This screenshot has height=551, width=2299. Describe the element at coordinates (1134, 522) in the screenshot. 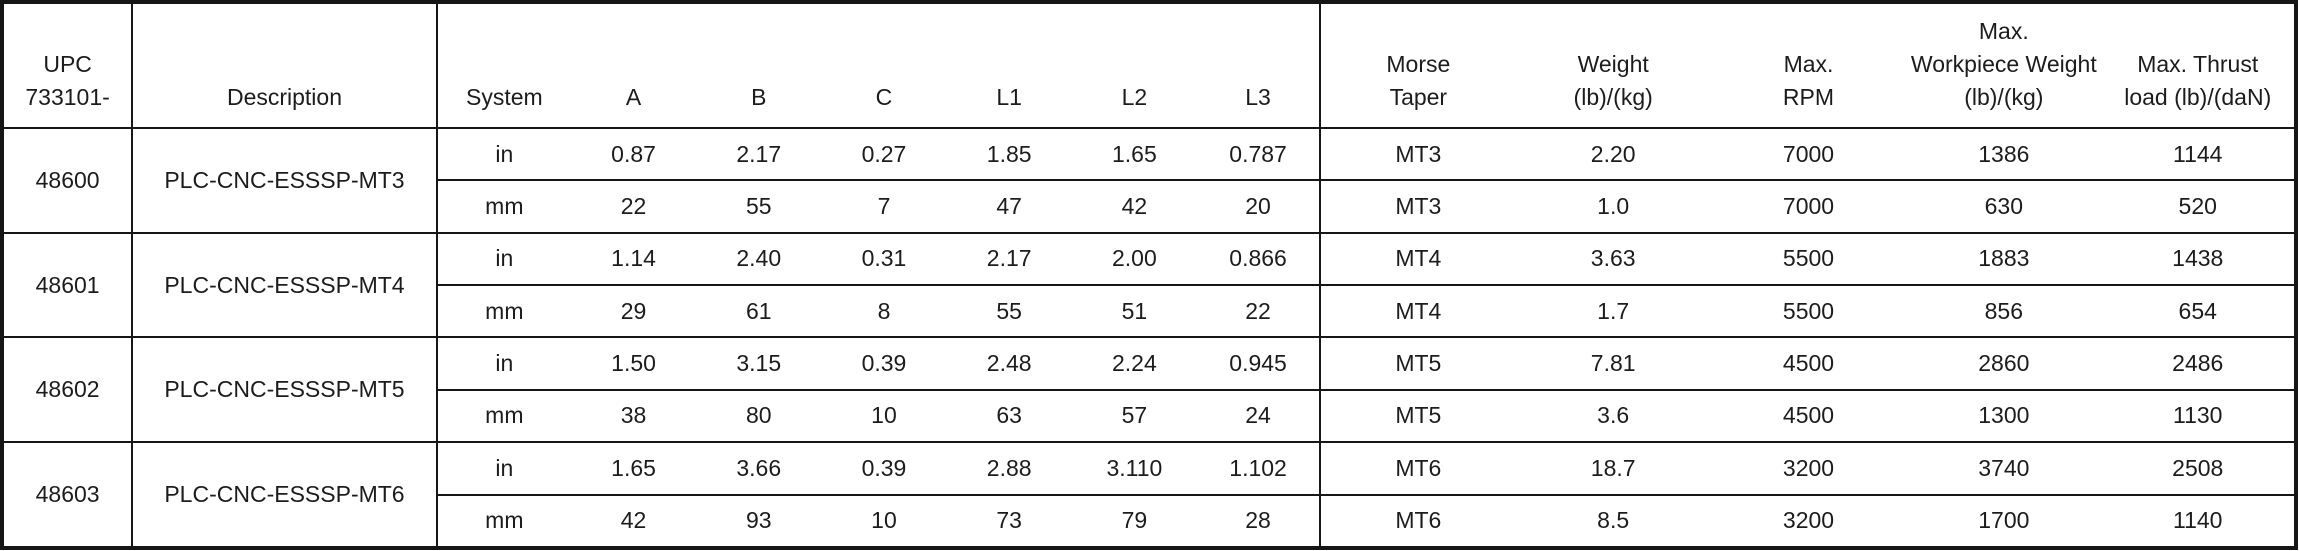

I see `dim-l2-cell: 79` at that location.